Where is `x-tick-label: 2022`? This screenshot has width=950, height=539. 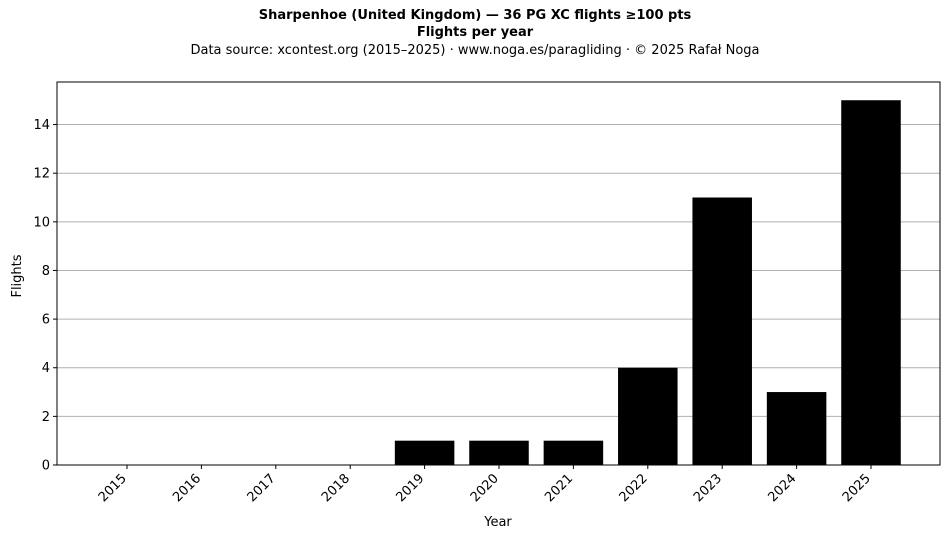 x-tick-label: 2022 is located at coordinates (634, 488).